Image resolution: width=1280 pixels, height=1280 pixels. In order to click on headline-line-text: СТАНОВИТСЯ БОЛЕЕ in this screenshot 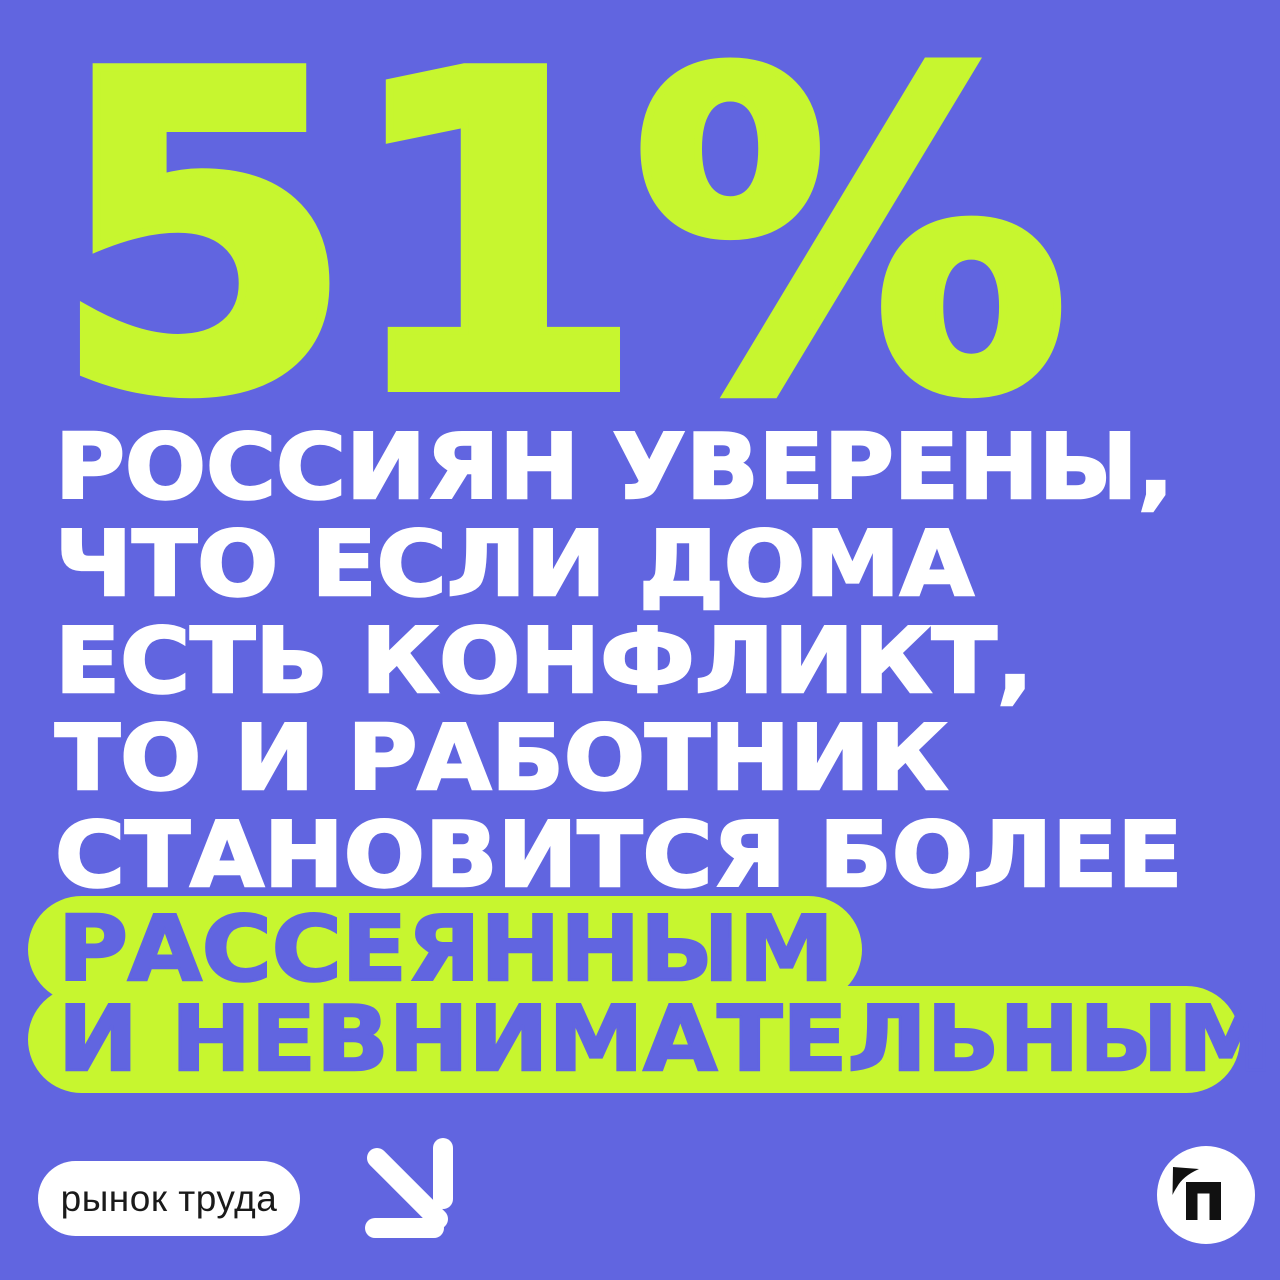, I will do `click(619, 855)`.